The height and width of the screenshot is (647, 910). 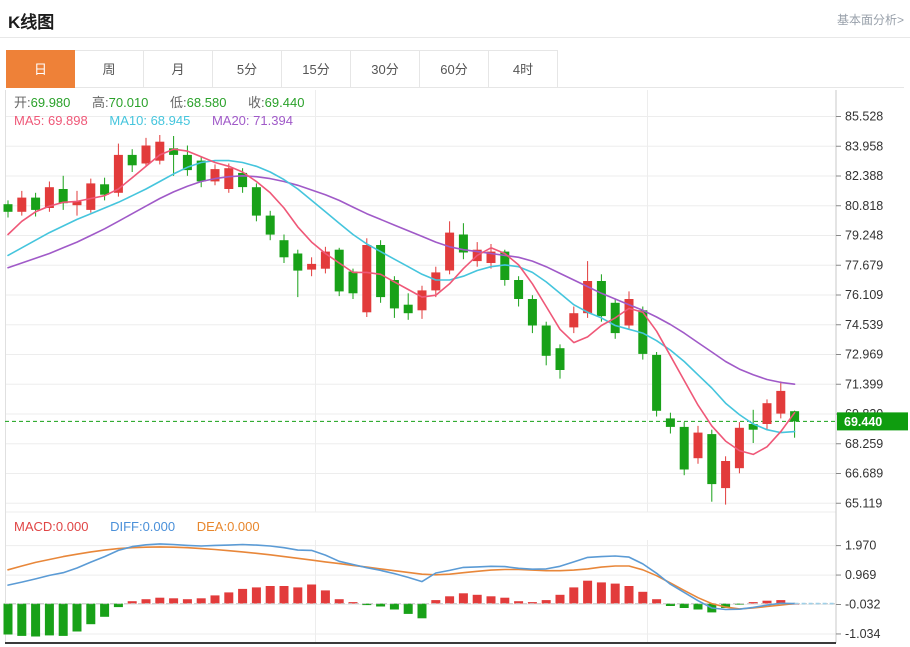 What do you see at coordinates (862, 605) in the screenshot?
I see `svg-text: -0.032` at bounding box center [862, 605].